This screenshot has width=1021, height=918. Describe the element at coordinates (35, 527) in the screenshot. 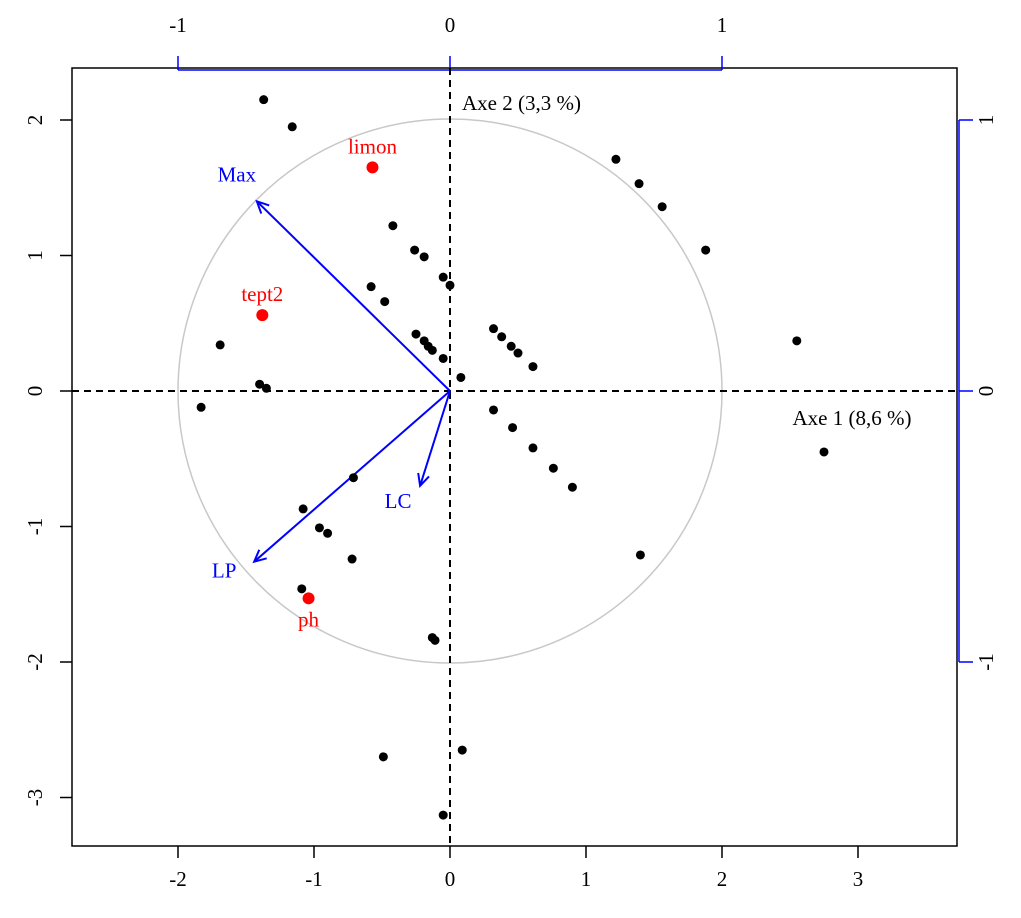

I see `left-tick-label: -1` at that location.